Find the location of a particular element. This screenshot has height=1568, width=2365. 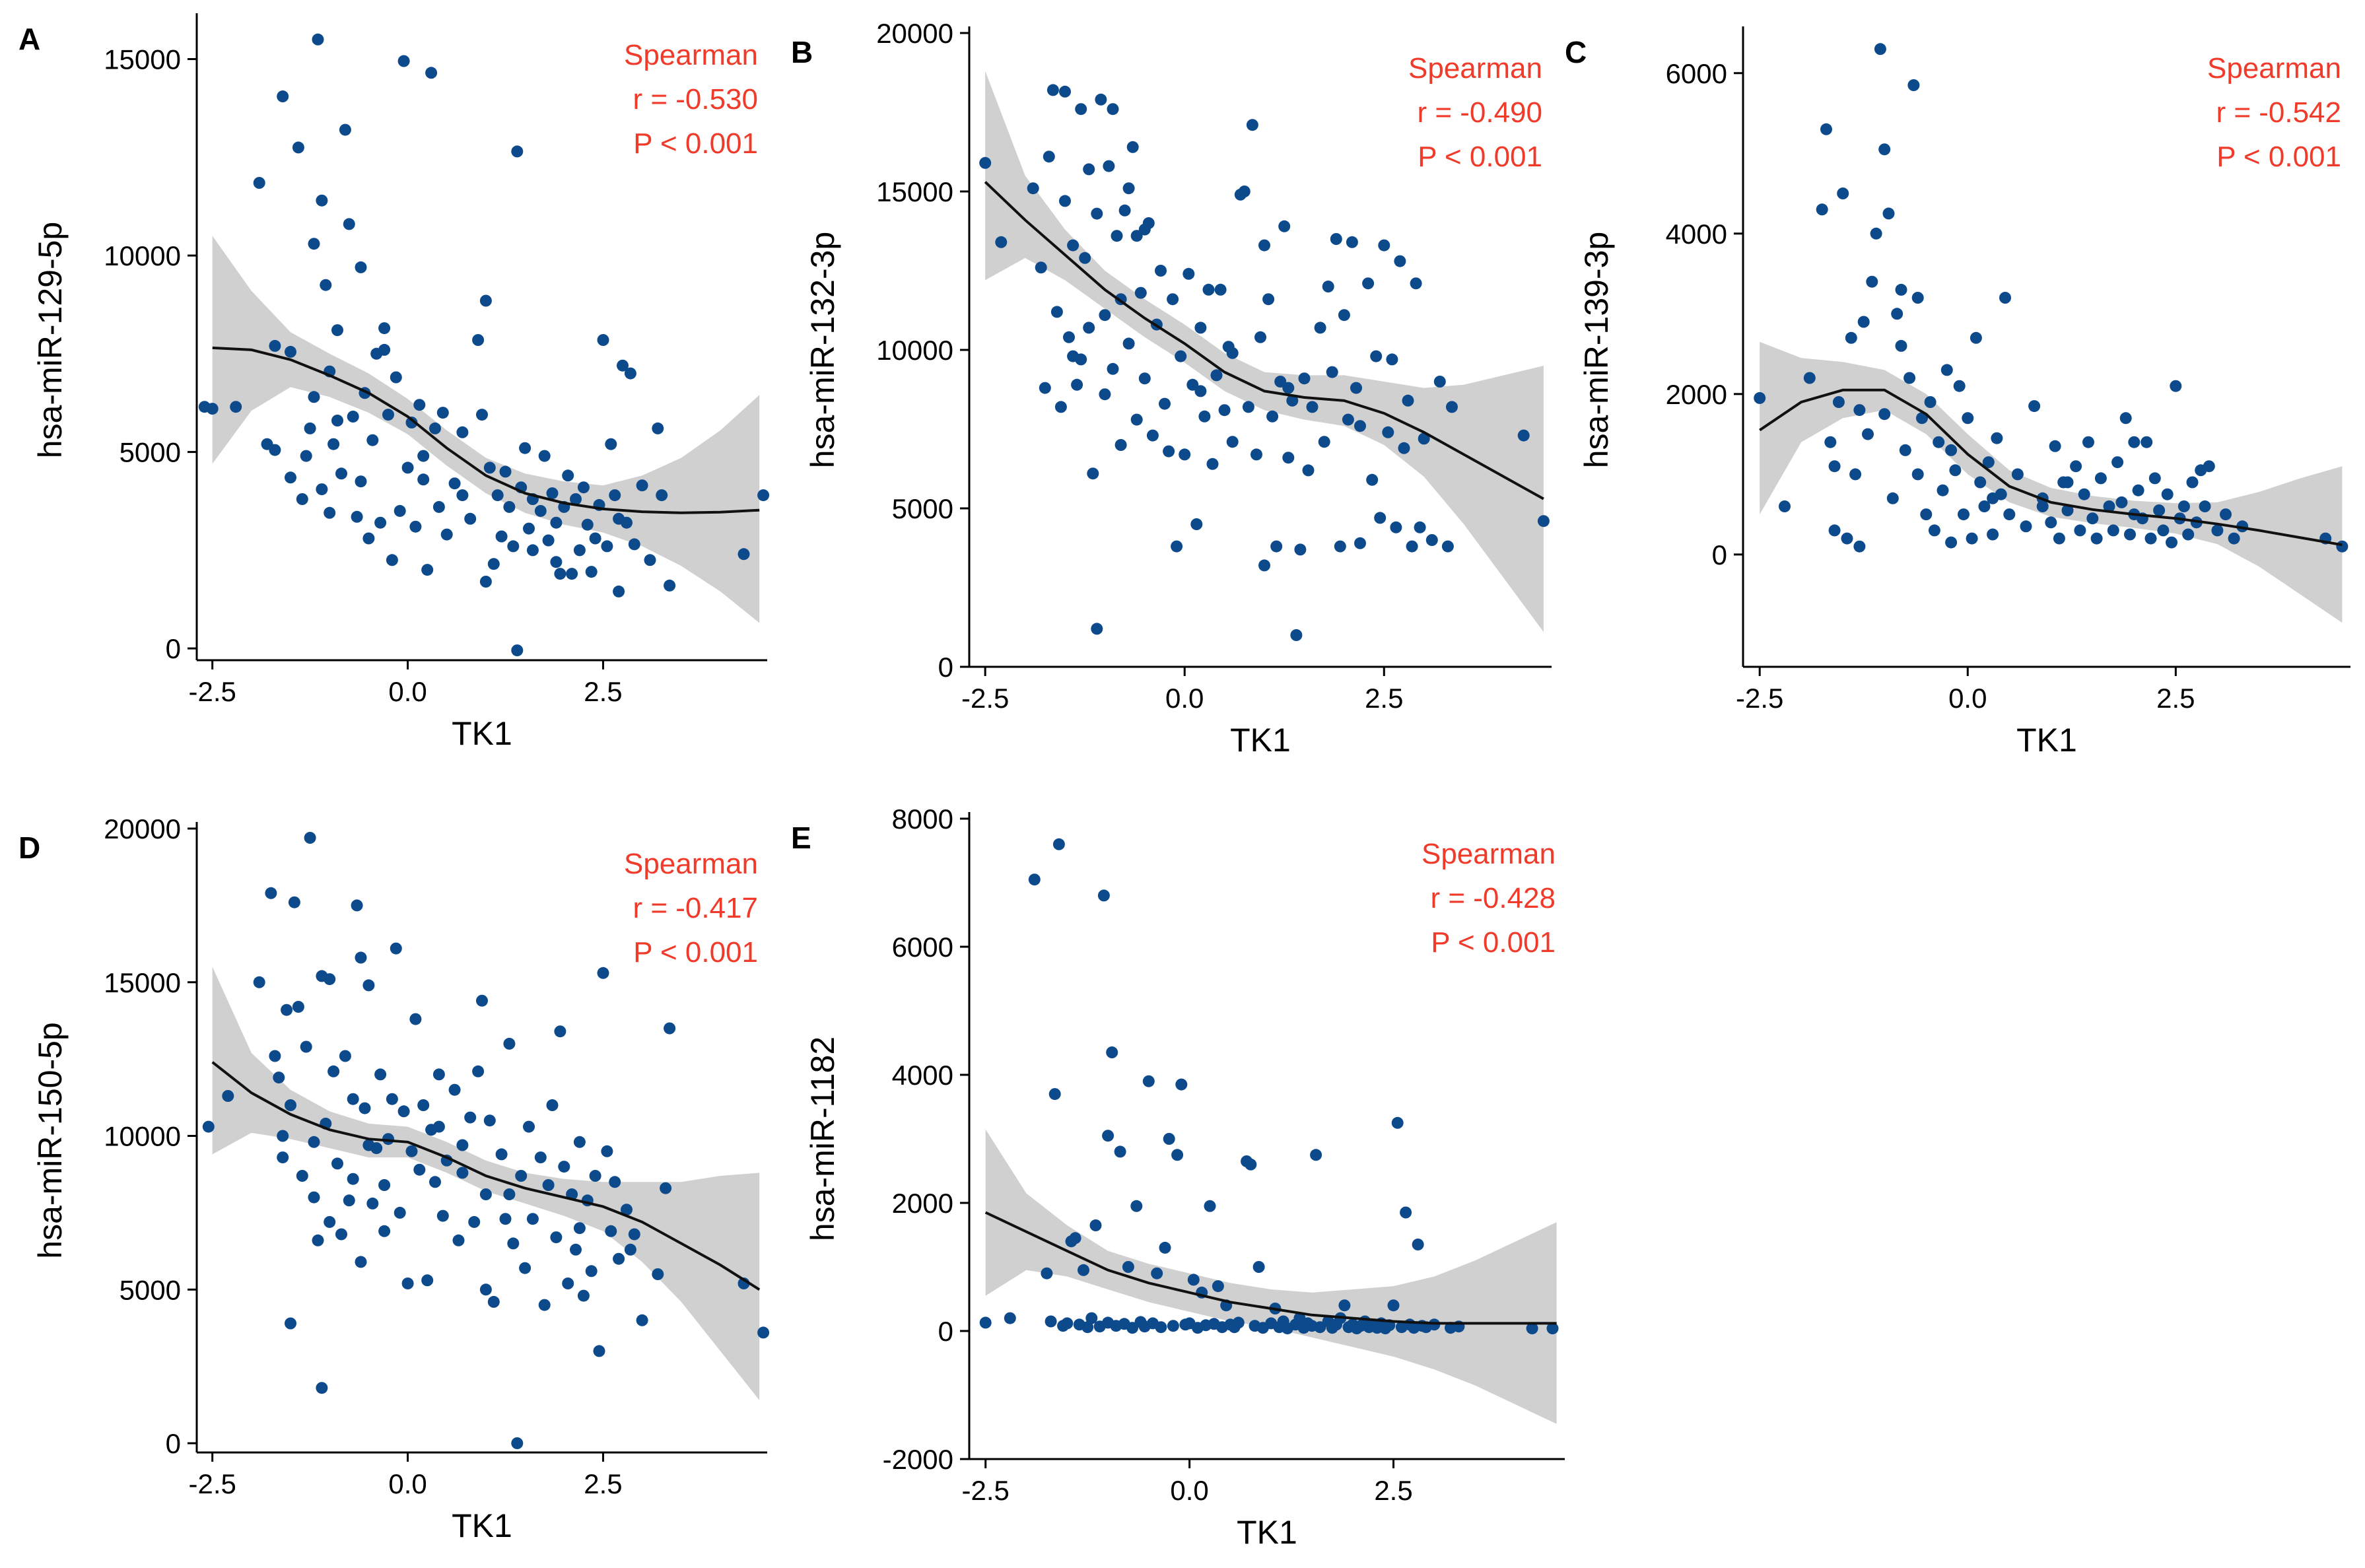

x-axis-title: TK1 is located at coordinates (482, 1525).